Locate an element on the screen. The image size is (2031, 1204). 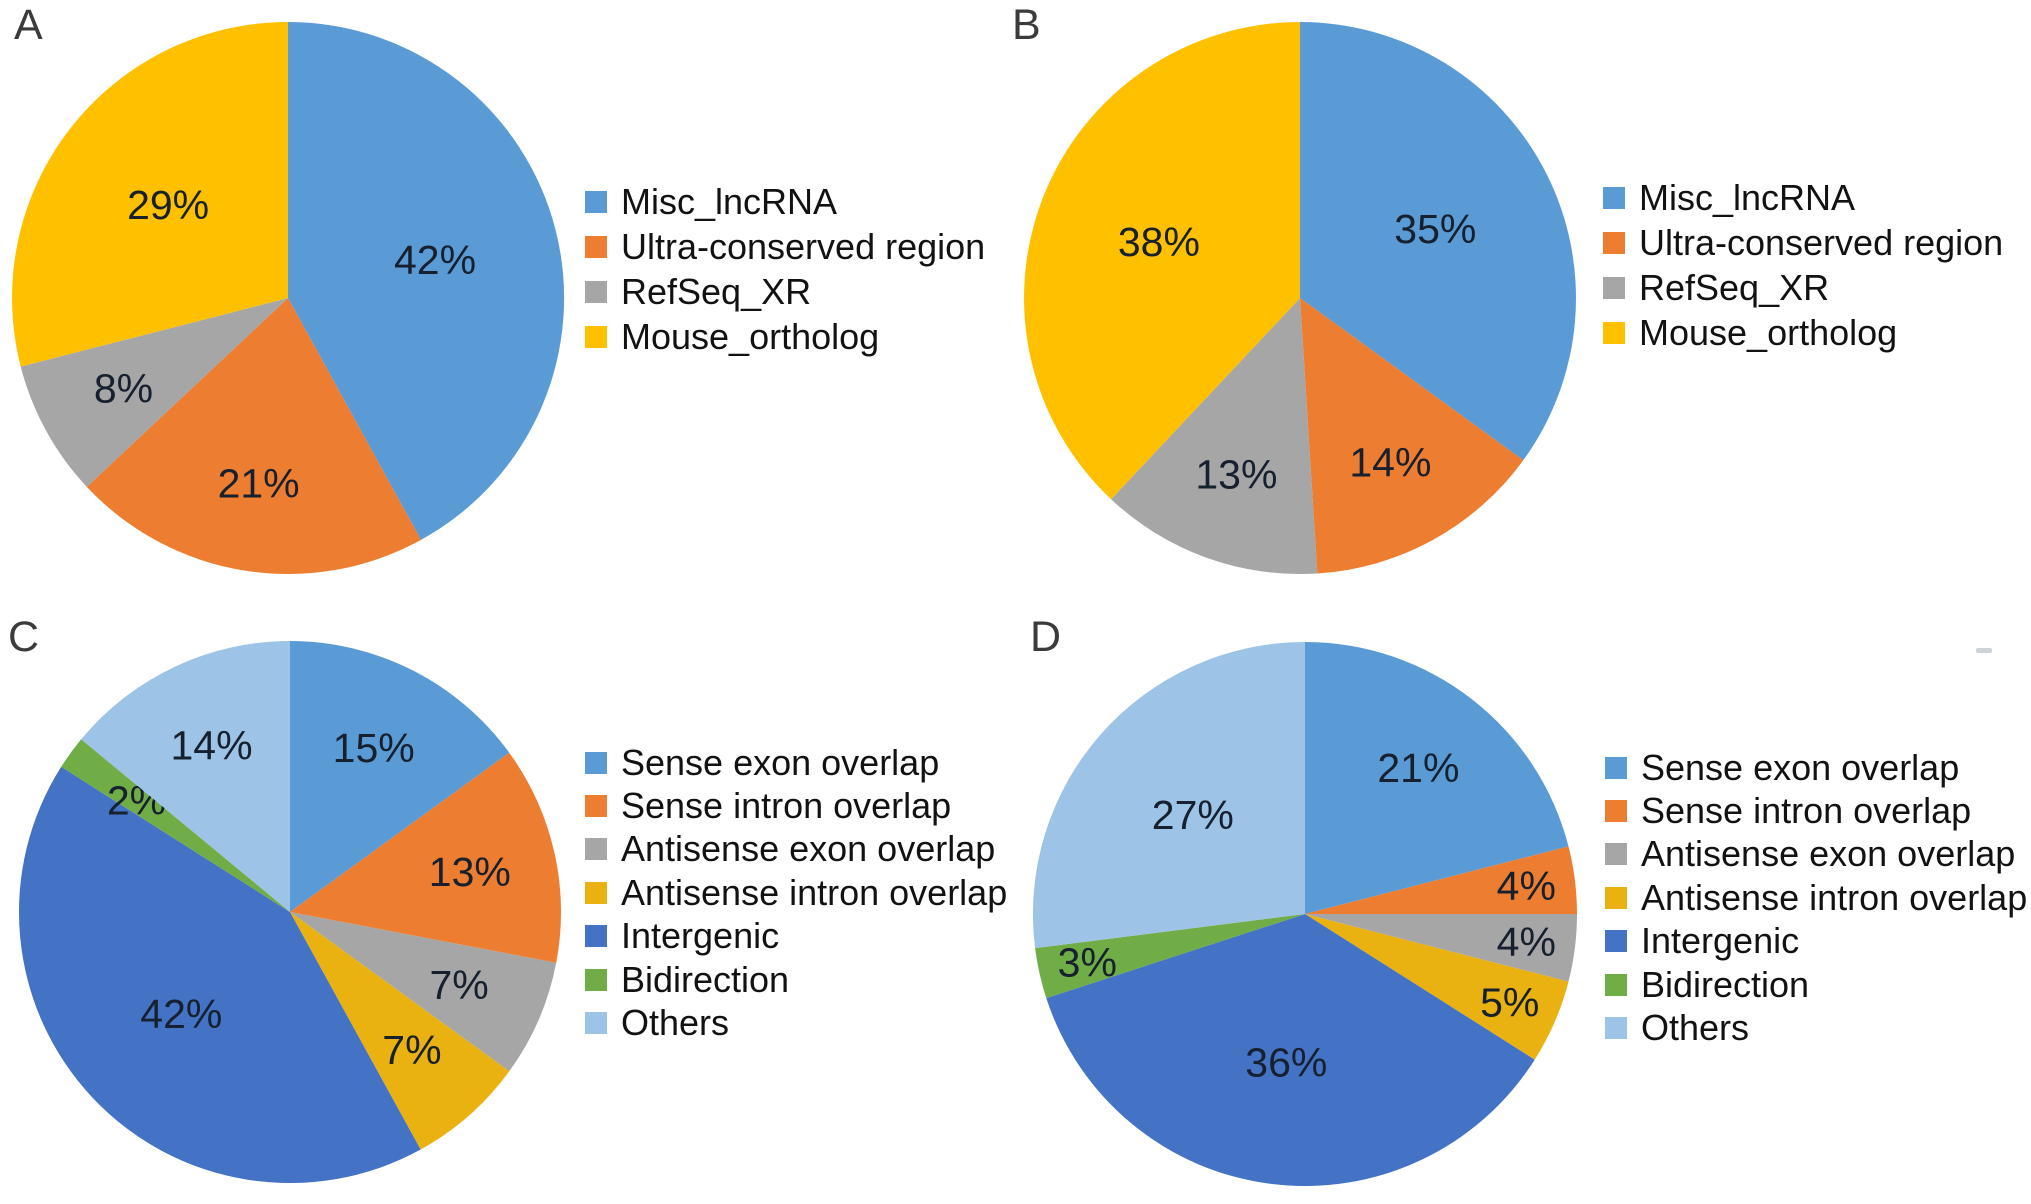
pie-chart-panel-d: 21% 4% 4% 5% 36% 3% 27% is located at coordinates (1304, 914).